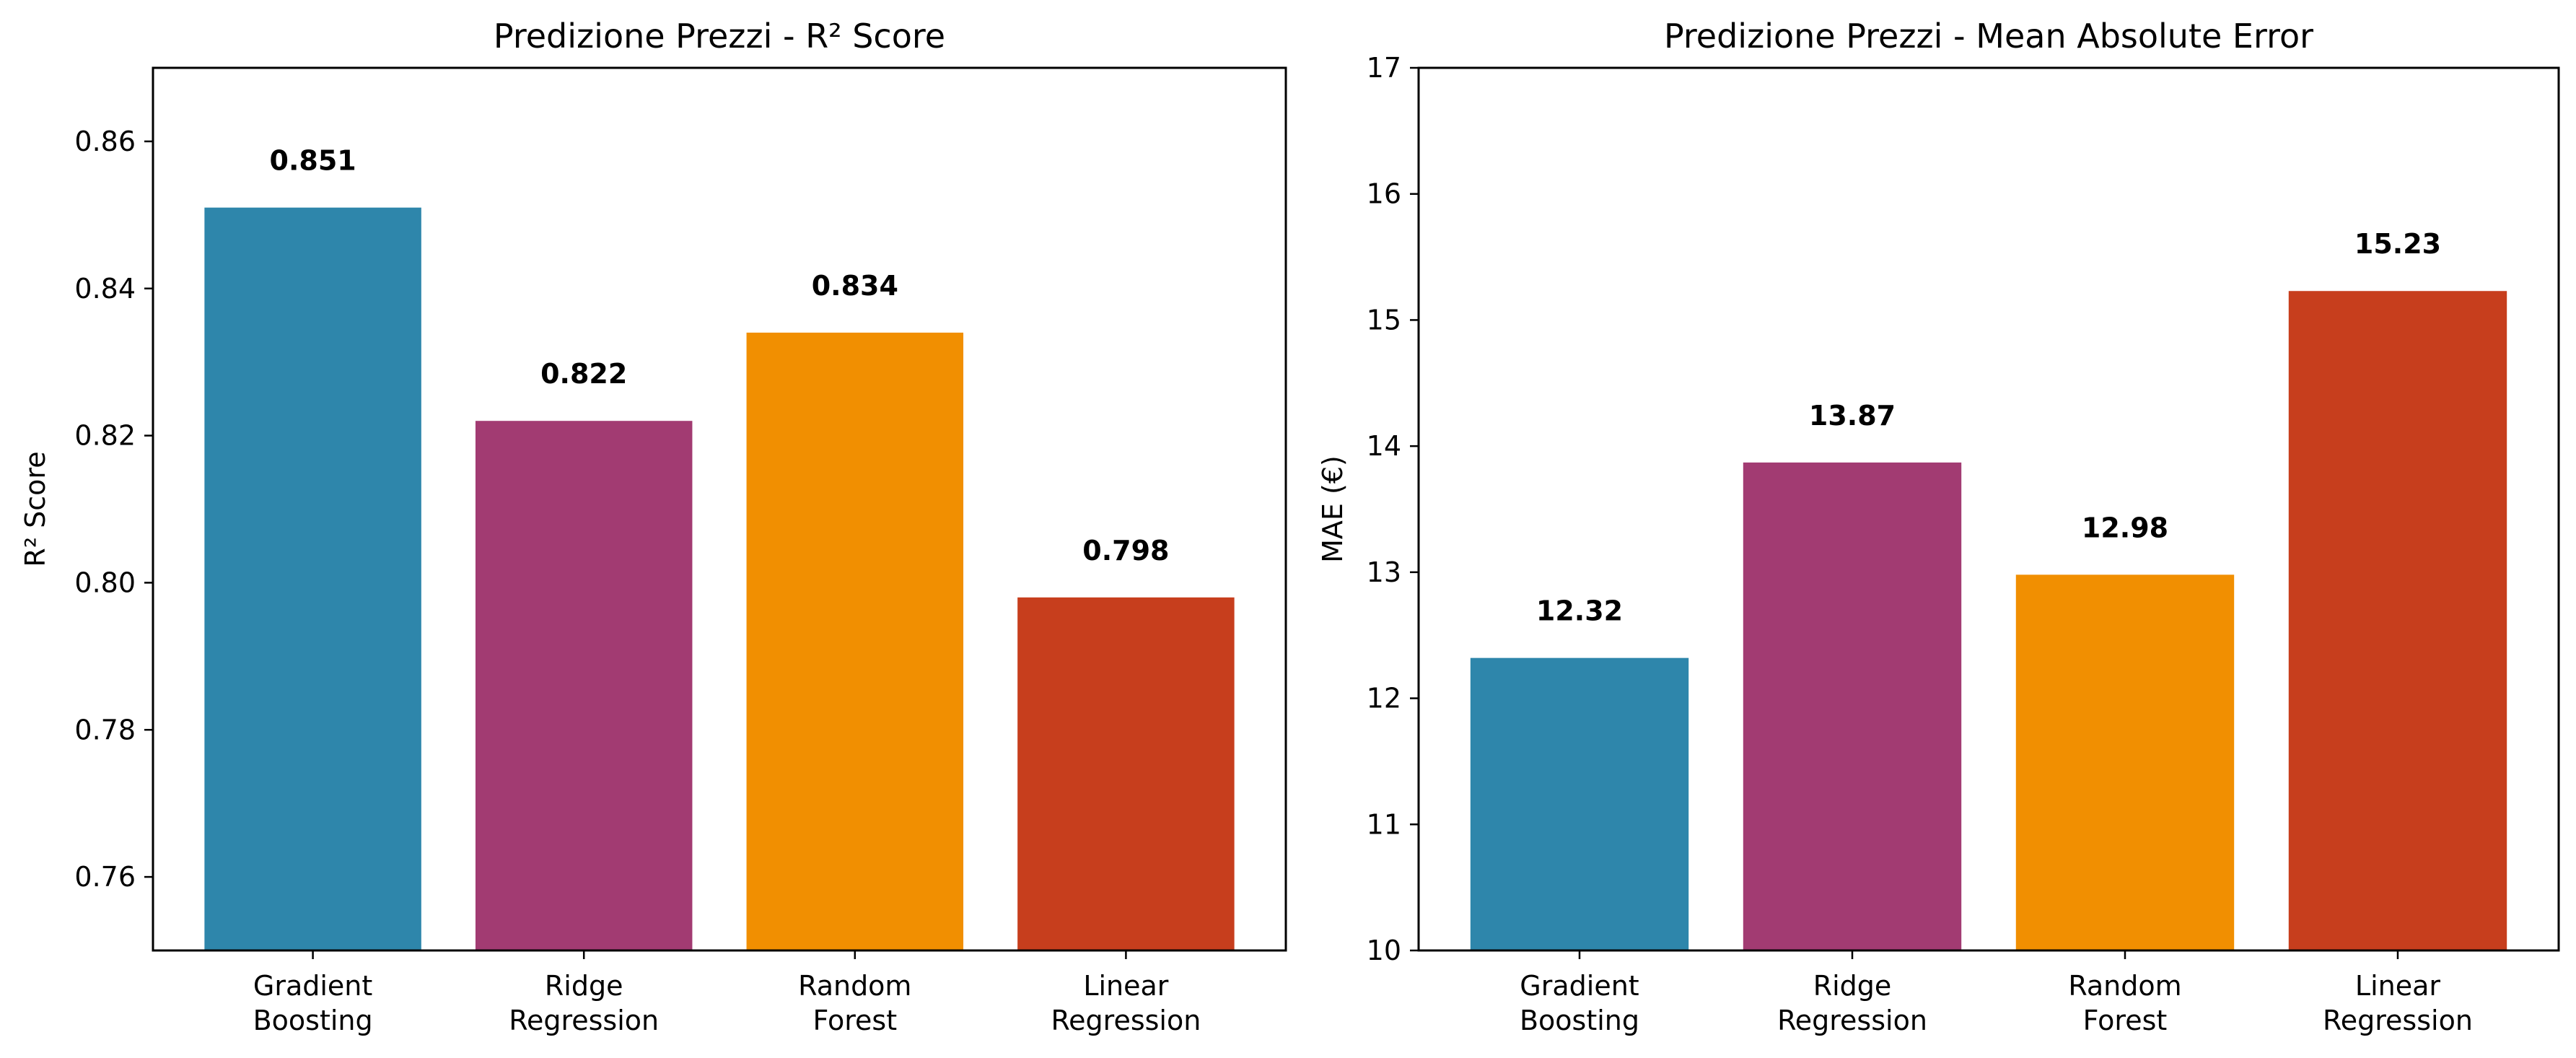 Image resolution: width=2576 pixels, height=1058 pixels. Describe the element at coordinates (35, 509) in the screenshot. I see `r2-y-axis-label: R² Score` at that location.